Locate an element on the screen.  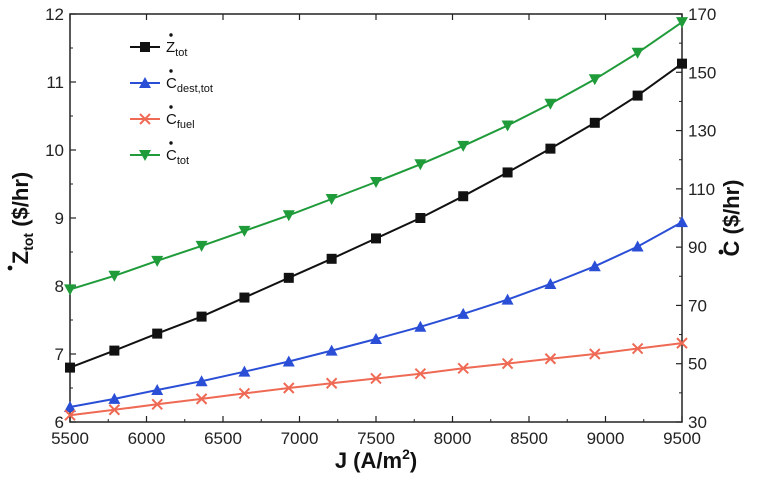
y-right-tick-label: 150 is located at coordinates (702, 72).